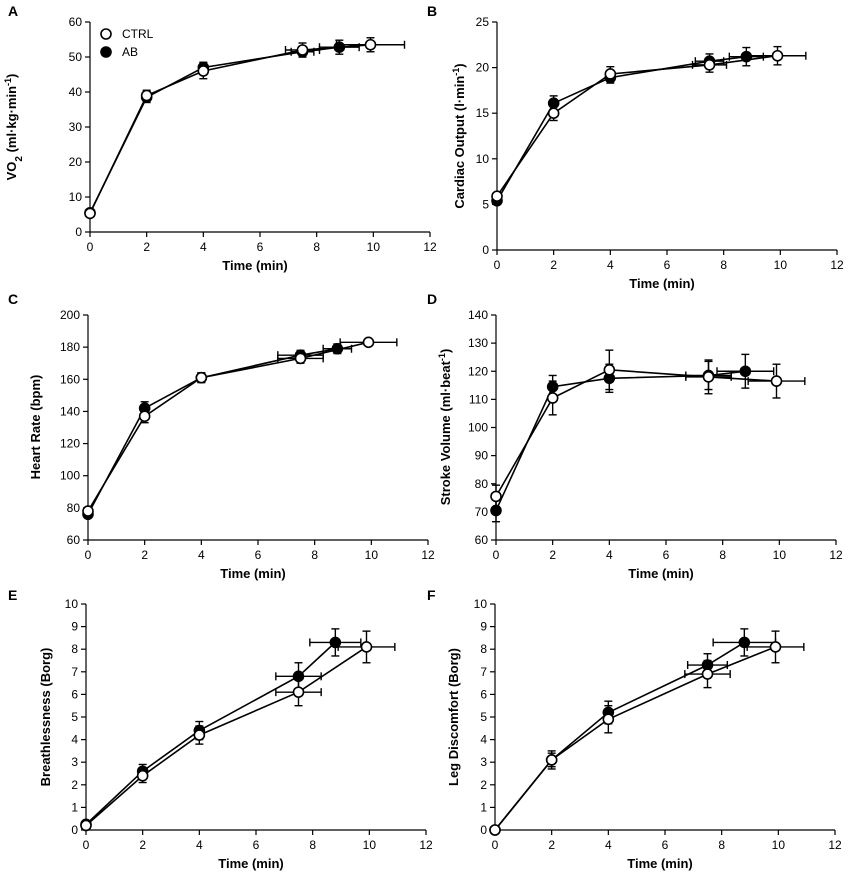 The image size is (851, 882). Describe the element at coordinates (478, 343) in the screenshot. I see `y-tick-label: 130` at that location.